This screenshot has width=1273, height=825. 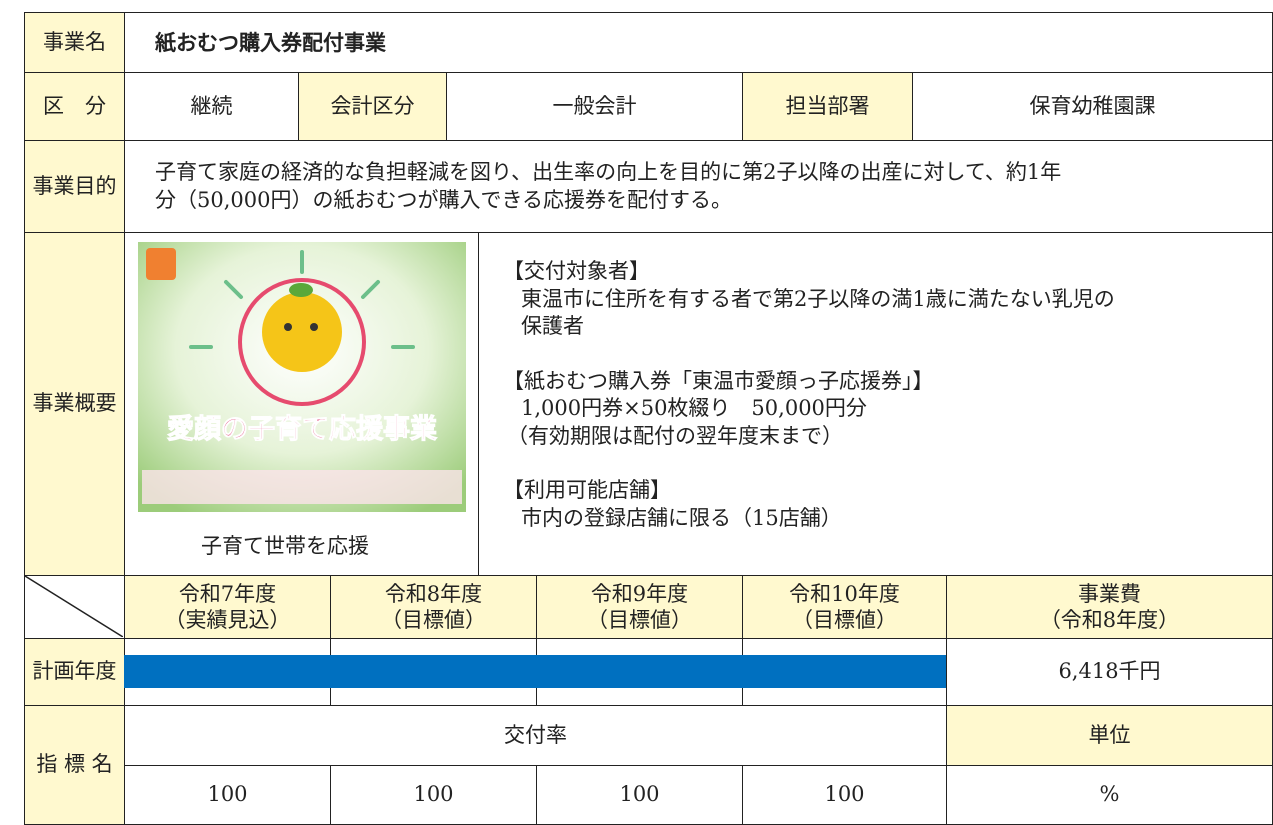 I want to click on label: 事業目的, so click(x=74, y=185).